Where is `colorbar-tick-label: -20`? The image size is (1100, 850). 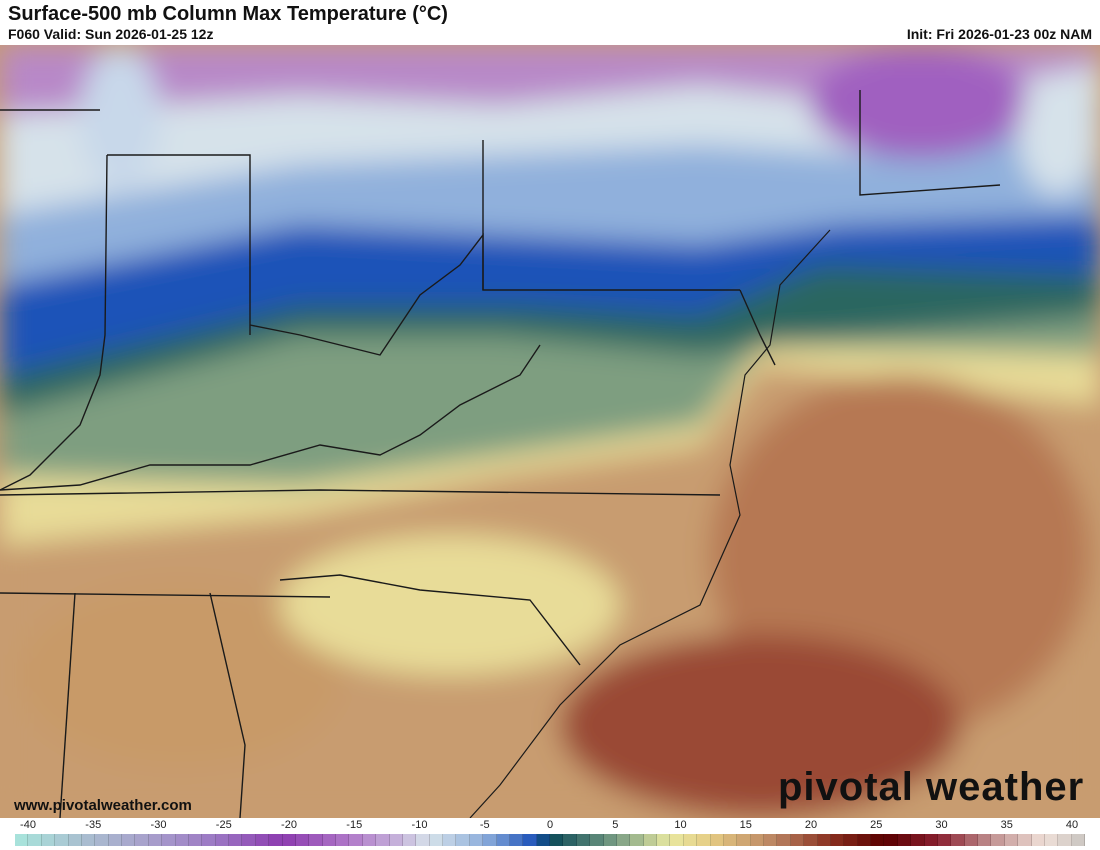
colorbar-tick-label: -20 is located at coordinates (289, 825).